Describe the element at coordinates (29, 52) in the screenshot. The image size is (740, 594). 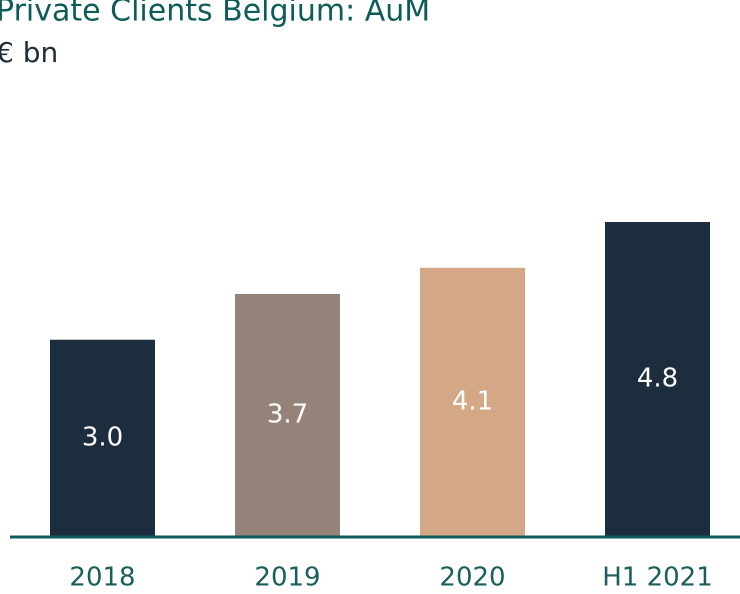
I see `chart-subtitle: € bn` at that location.